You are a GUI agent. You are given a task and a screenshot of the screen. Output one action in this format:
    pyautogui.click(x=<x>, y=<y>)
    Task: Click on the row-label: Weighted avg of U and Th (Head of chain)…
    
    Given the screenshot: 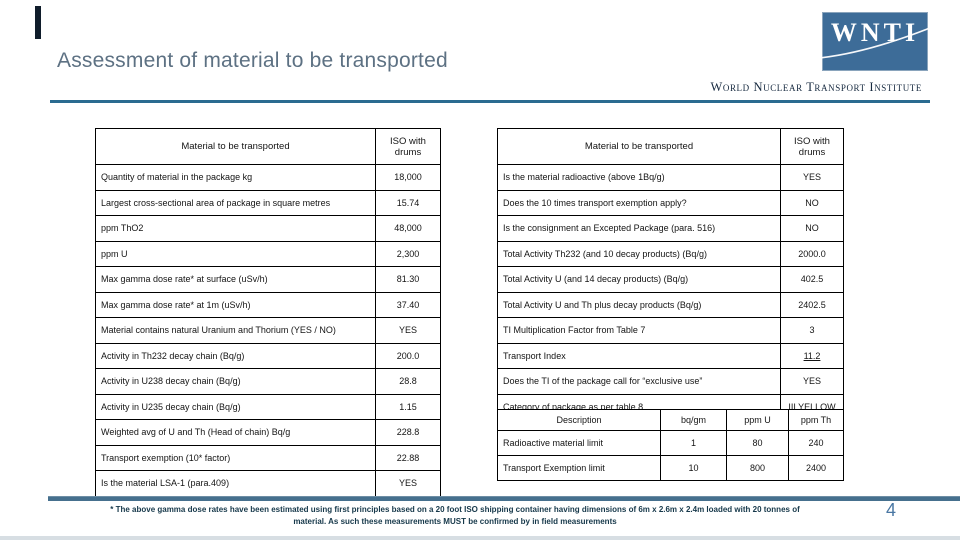 What is the action you would take?
    pyautogui.click(x=235, y=432)
    